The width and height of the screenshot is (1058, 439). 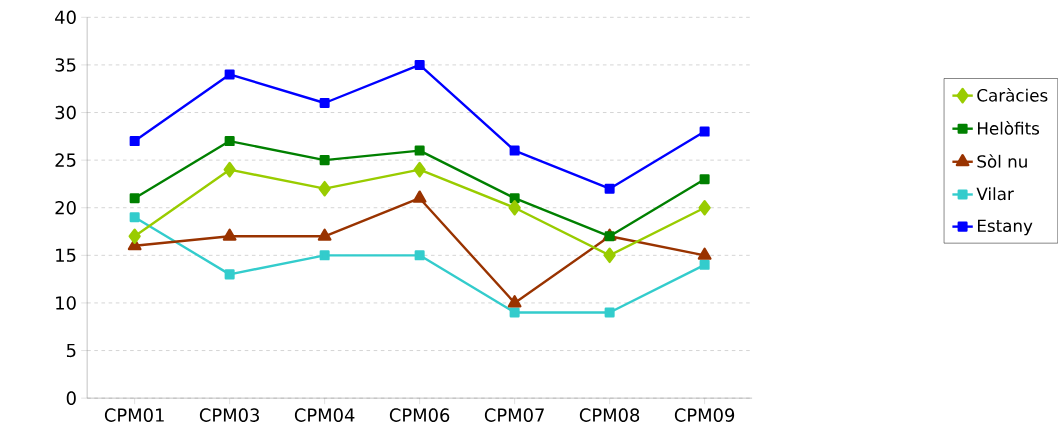 What do you see at coordinates (1005, 227) in the screenshot?
I see `legend-label: Estany` at bounding box center [1005, 227].